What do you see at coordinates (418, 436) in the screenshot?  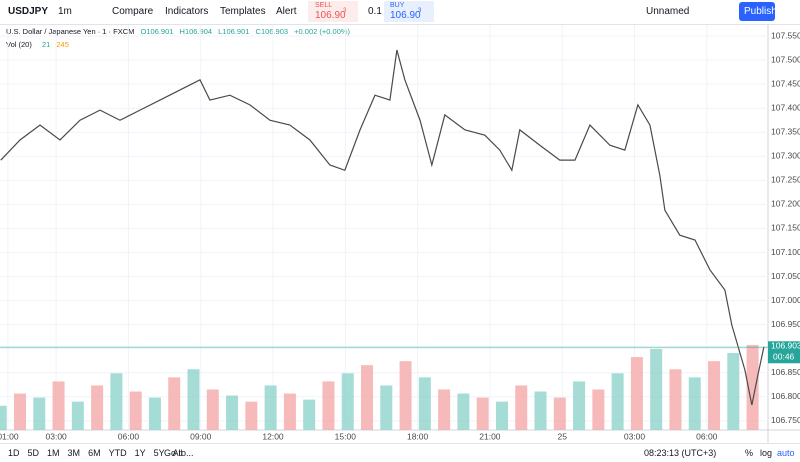 I see `x-tick-label: 18:00` at bounding box center [418, 436].